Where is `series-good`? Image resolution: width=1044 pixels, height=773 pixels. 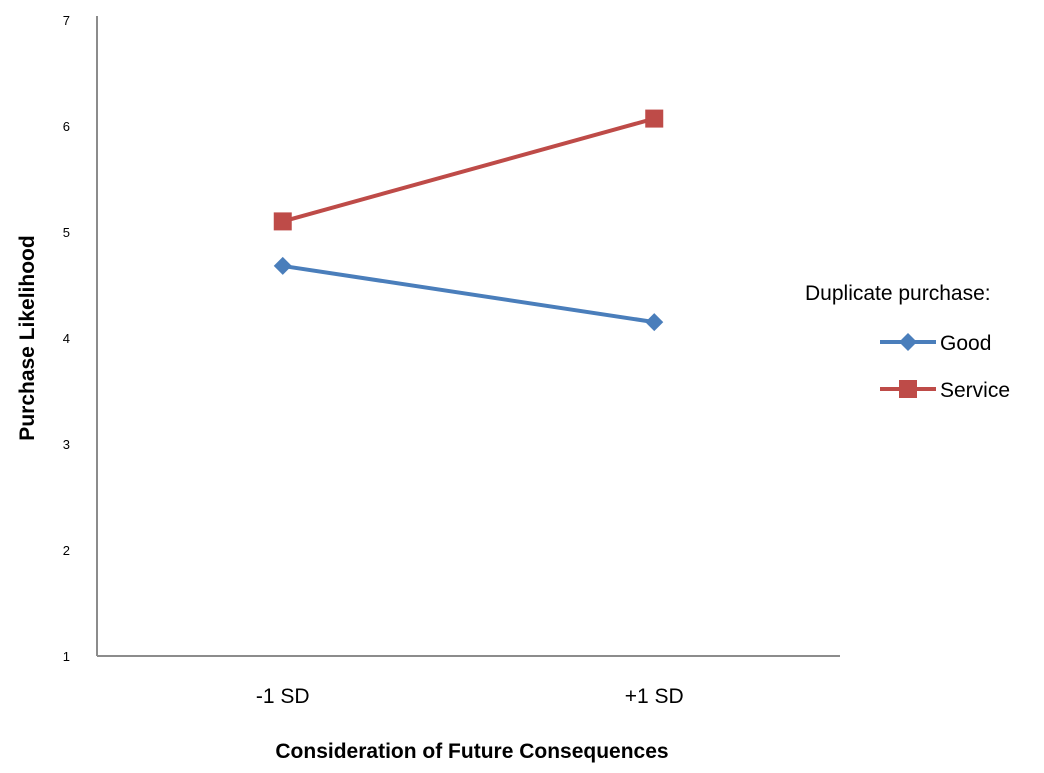
series-good is located at coordinates (468, 294).